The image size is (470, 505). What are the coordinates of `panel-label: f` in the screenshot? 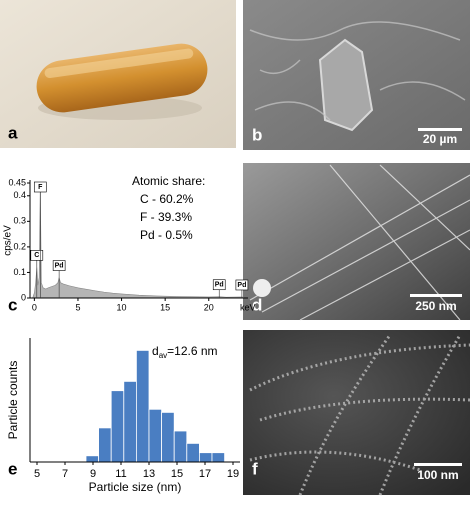 It's located at (255, 468).